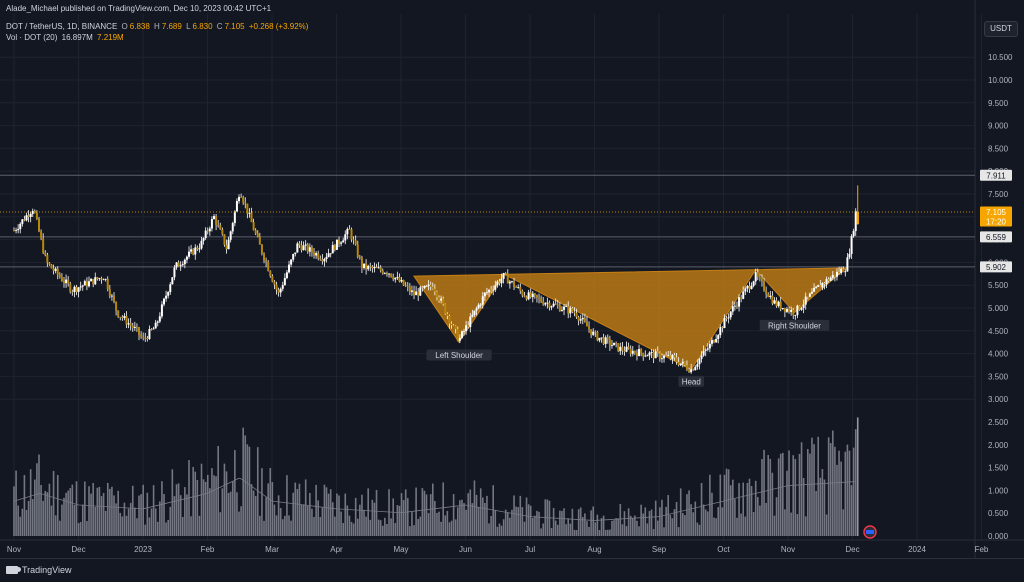  Describe the element at coordinates (1001, 29) in the screenshot. I see `currency-button: USDT` at that location.